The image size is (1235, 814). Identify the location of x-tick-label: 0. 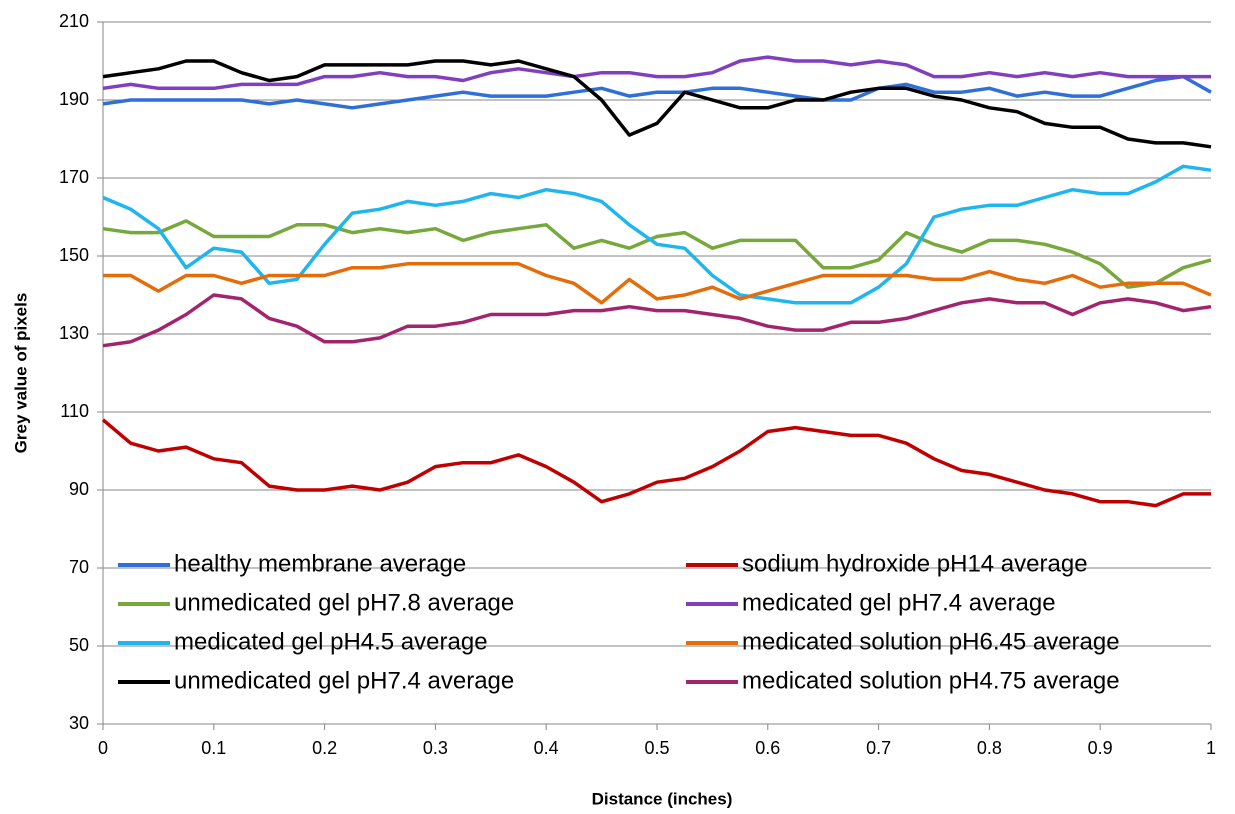
(103, 748).